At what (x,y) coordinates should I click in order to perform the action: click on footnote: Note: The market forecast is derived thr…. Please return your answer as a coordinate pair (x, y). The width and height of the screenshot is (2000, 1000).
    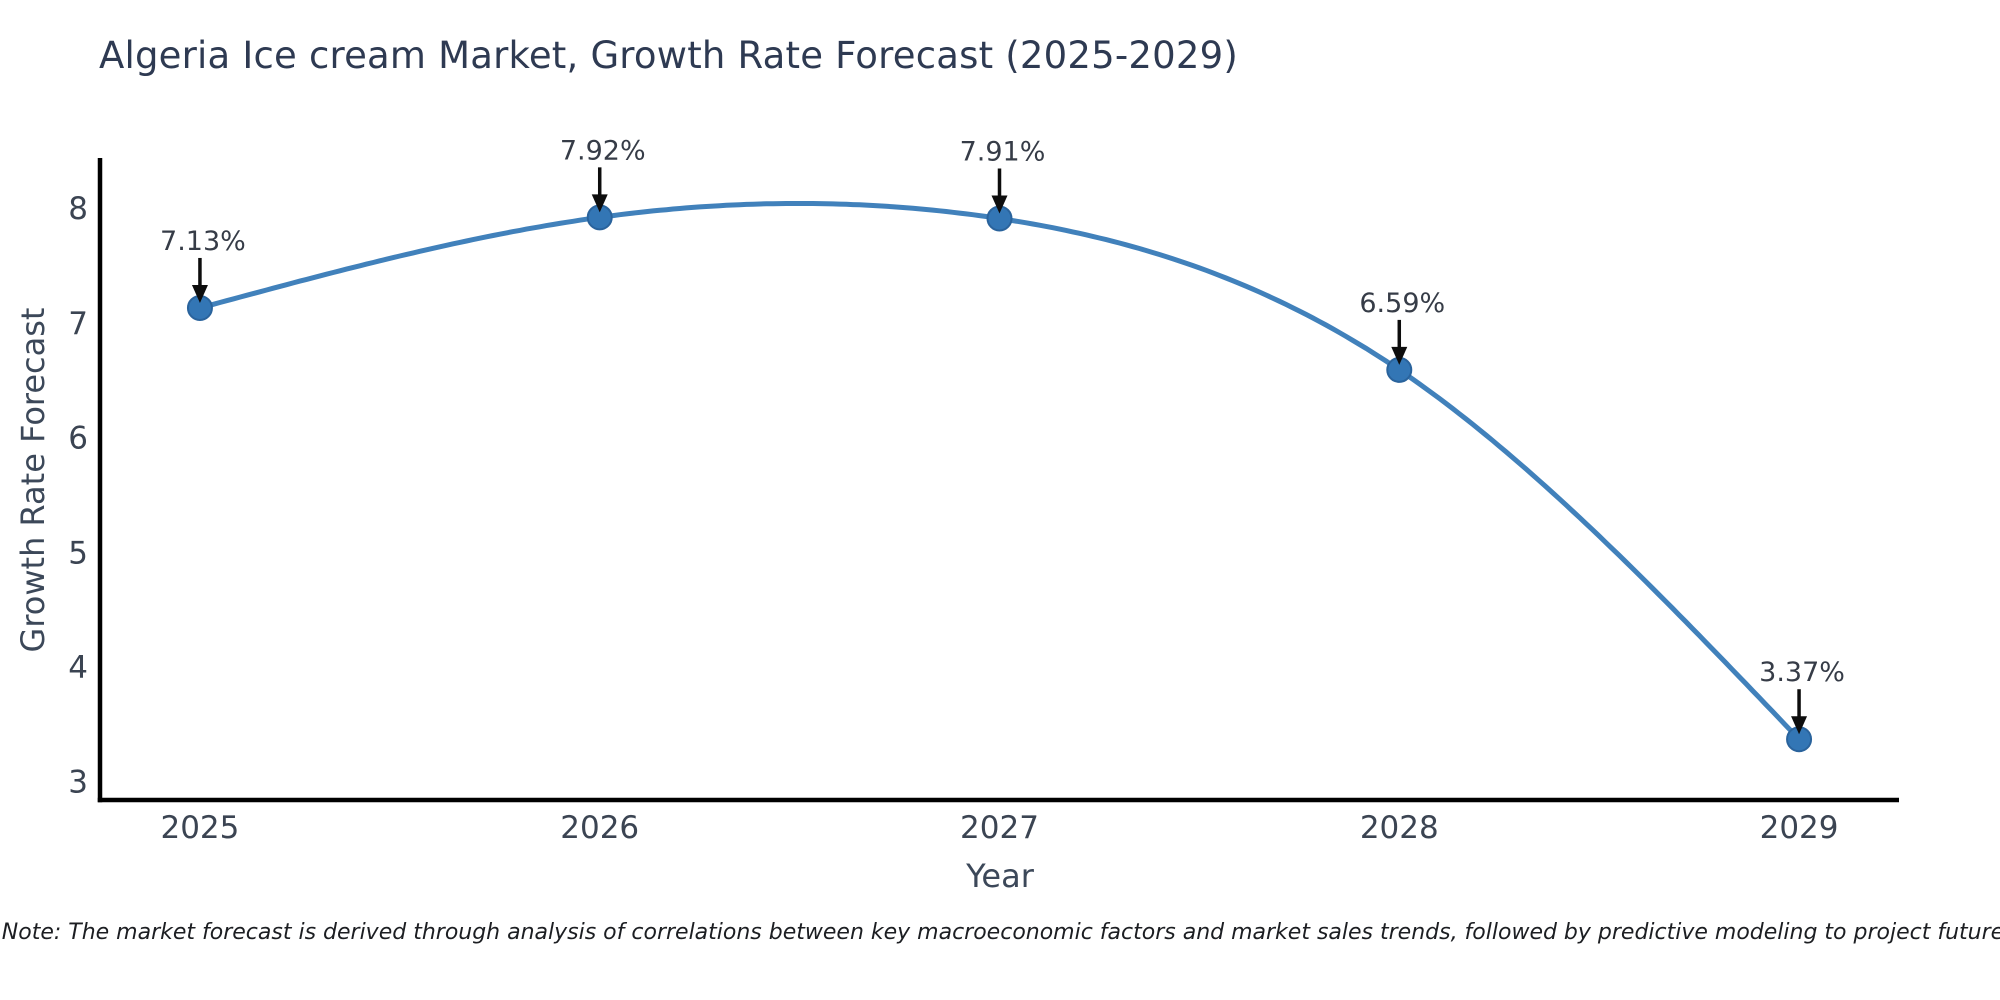
    Looking at the image, I should click on (1000, 932).